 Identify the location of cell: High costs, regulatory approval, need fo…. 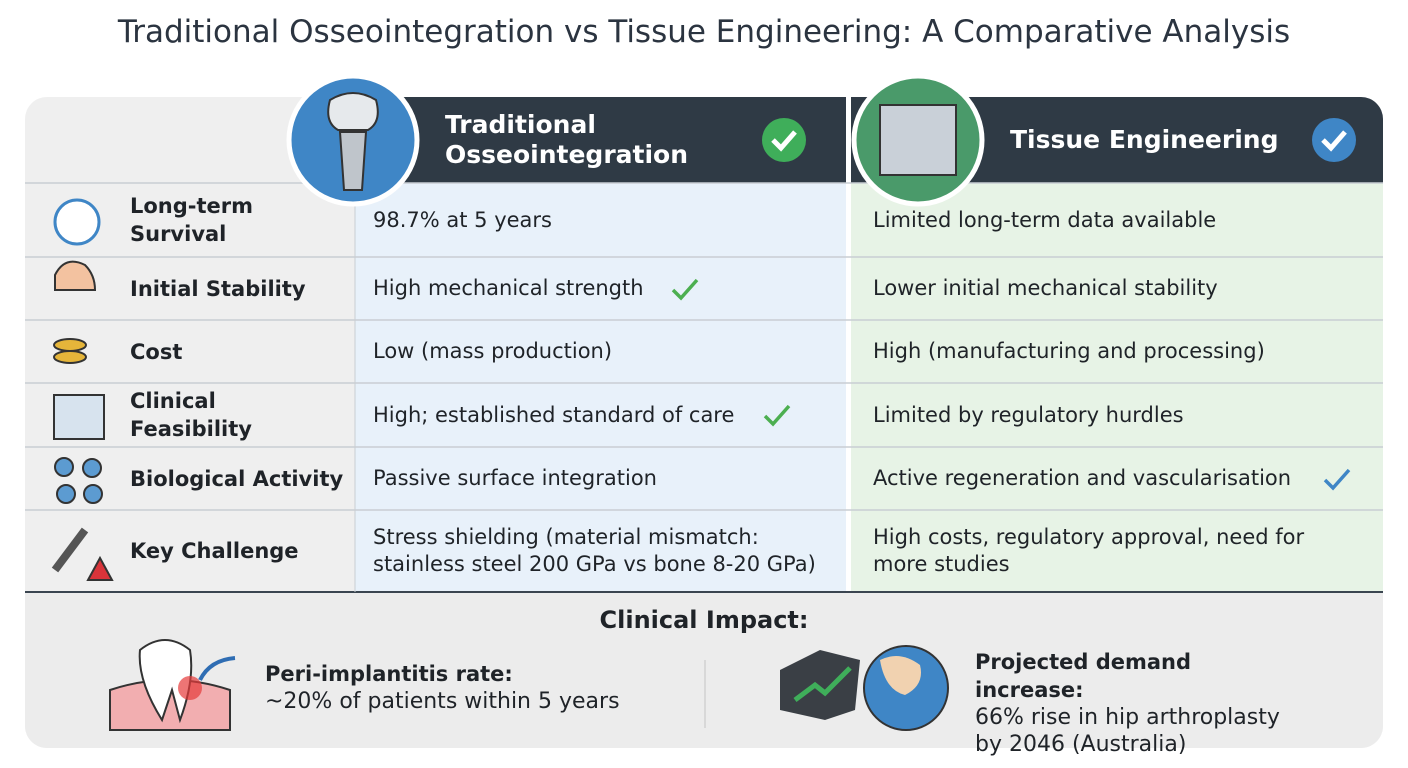
(1089, 550).